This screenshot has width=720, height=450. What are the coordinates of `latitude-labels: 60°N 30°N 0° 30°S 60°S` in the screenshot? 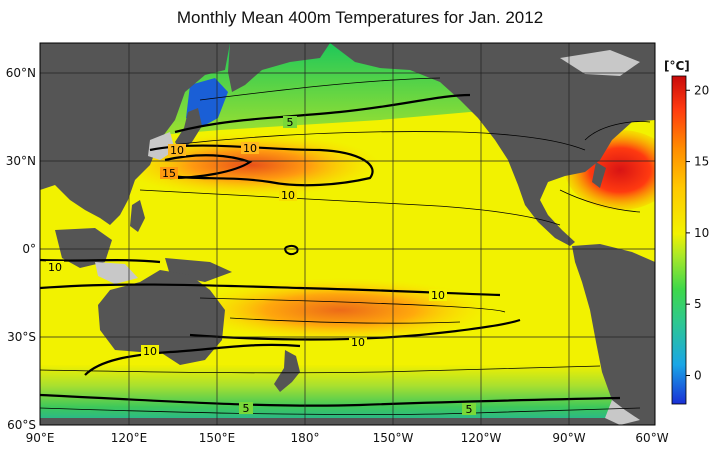 It's located at (21, 249).